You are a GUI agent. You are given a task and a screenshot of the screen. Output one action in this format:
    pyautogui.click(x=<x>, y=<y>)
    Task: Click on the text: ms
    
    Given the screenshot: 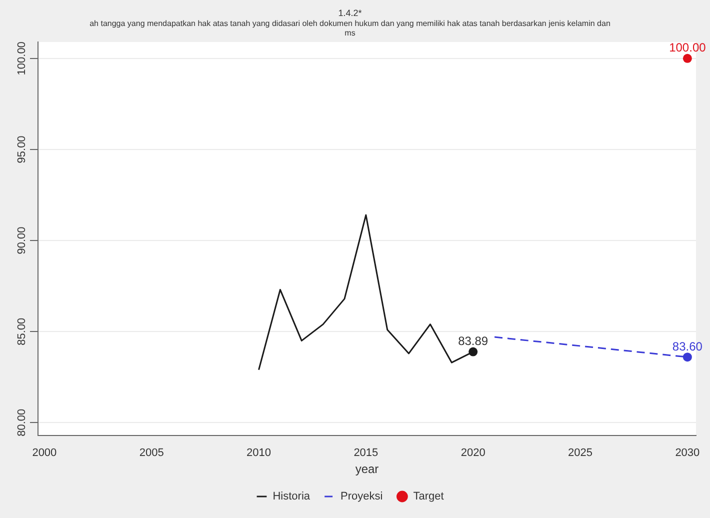 What is the action you would take?
    pyautogui.click(x=350, y=33)
    